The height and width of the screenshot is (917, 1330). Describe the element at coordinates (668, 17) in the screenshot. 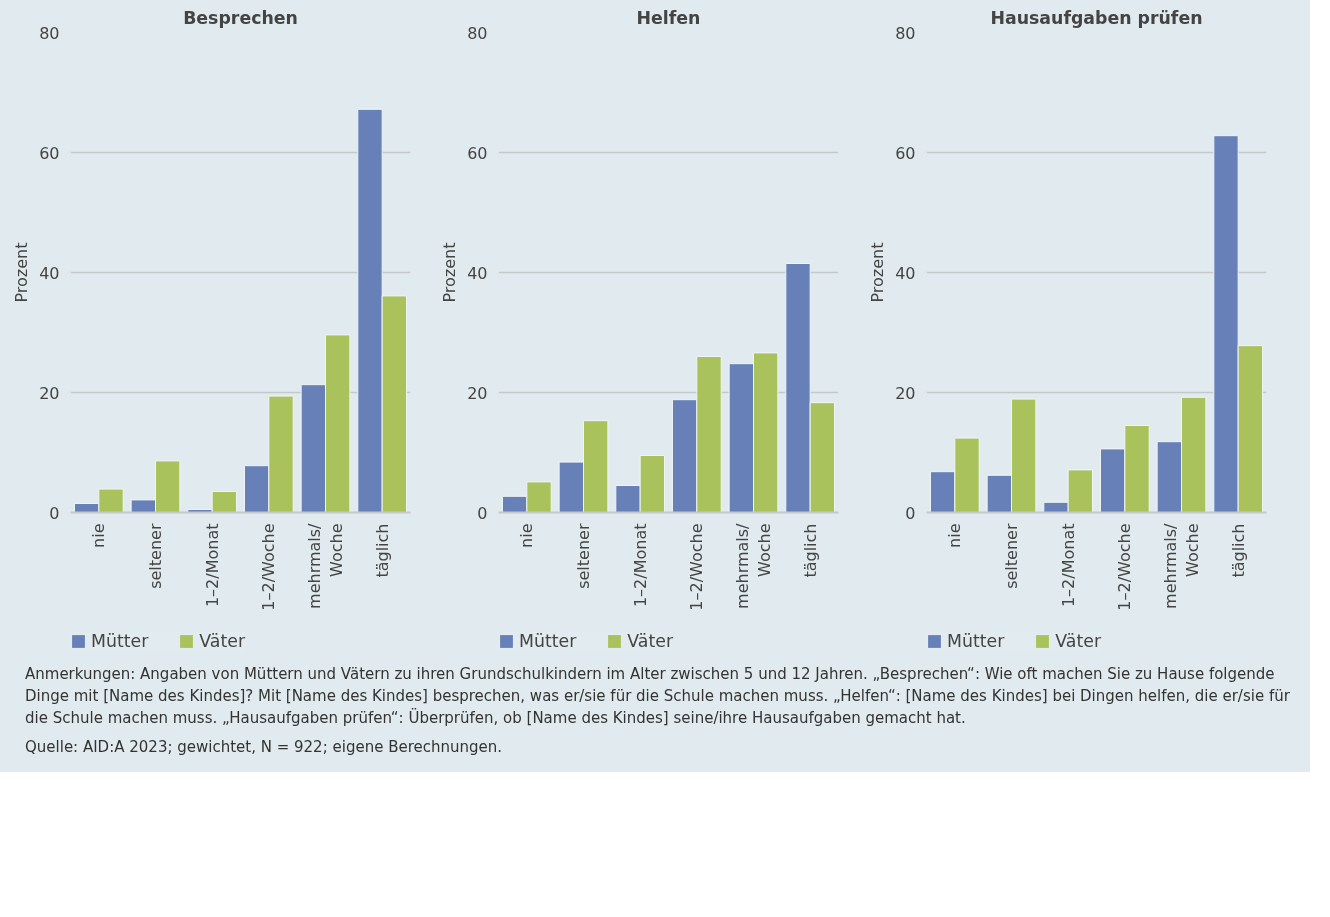

I see `chart-title: Helfen` at that location.